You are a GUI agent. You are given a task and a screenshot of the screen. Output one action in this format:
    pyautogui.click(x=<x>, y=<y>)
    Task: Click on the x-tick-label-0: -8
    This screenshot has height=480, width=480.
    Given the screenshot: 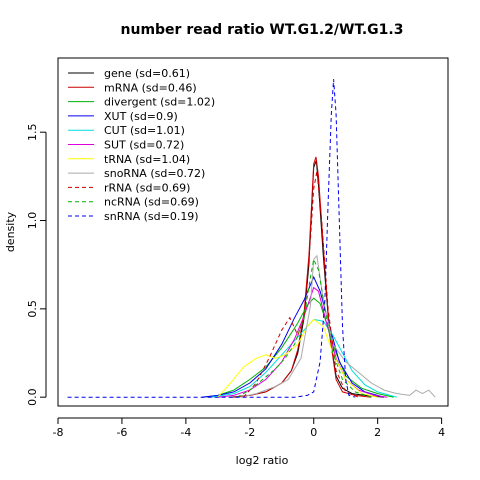 What is the action you would take?
    pyautogui.click(x=58, y=432)
    